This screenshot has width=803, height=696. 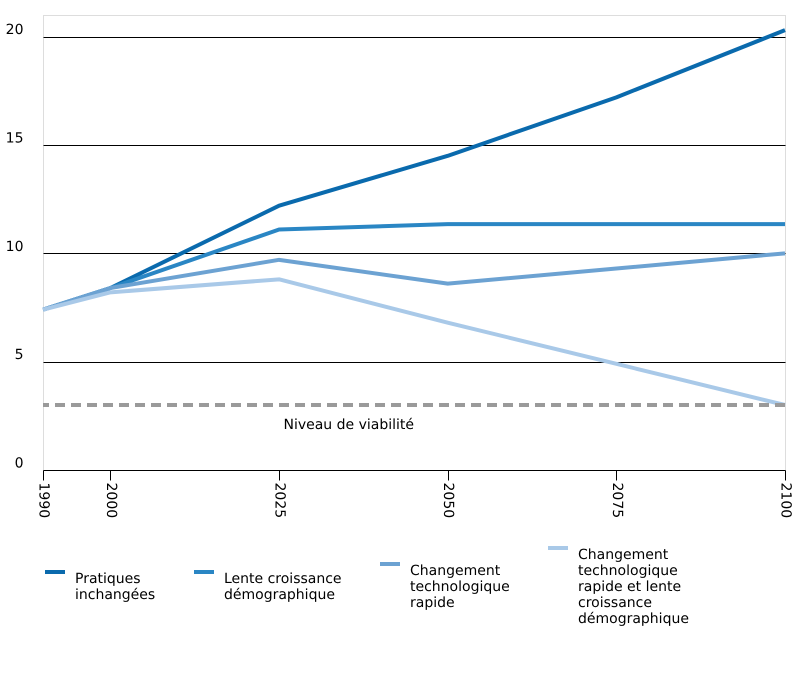 What do you see at coordinates (448, 500) in the screenshot?
I see `x-tick-label: 2050` at bounding box center [448, 500].